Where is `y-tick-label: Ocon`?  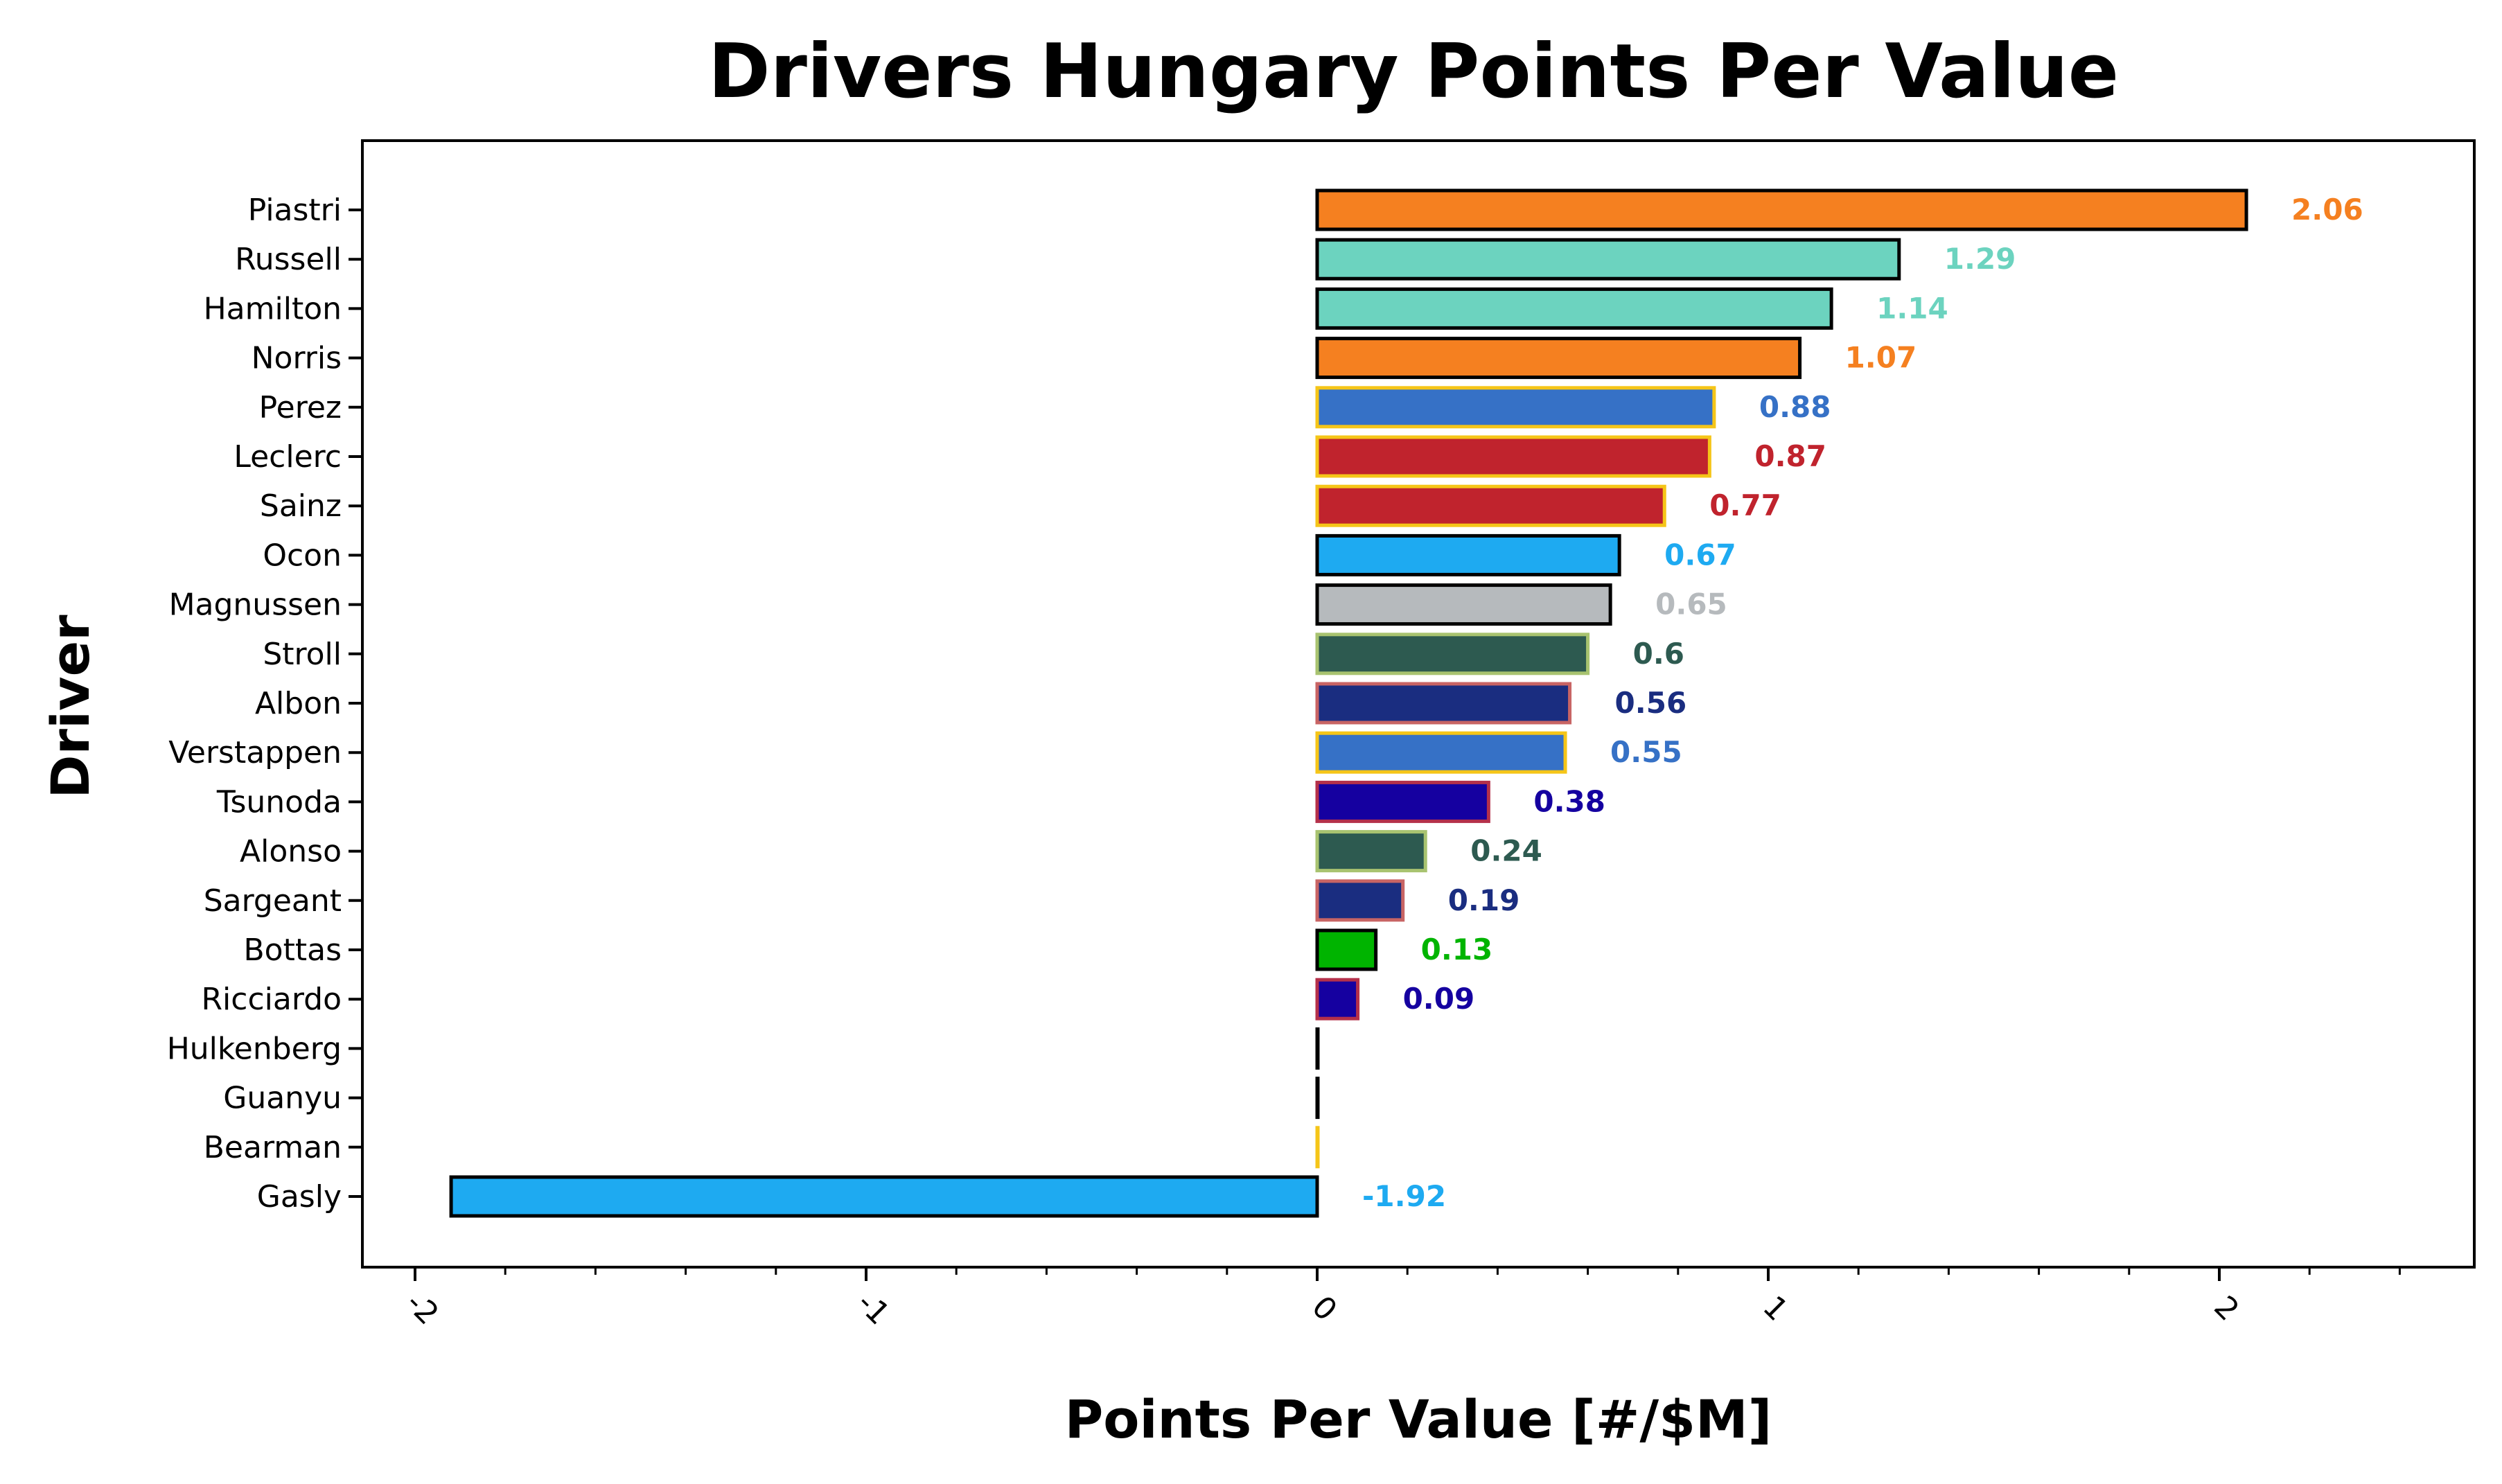 y-tick-label: Ocon is located at coordinates (302, 555).